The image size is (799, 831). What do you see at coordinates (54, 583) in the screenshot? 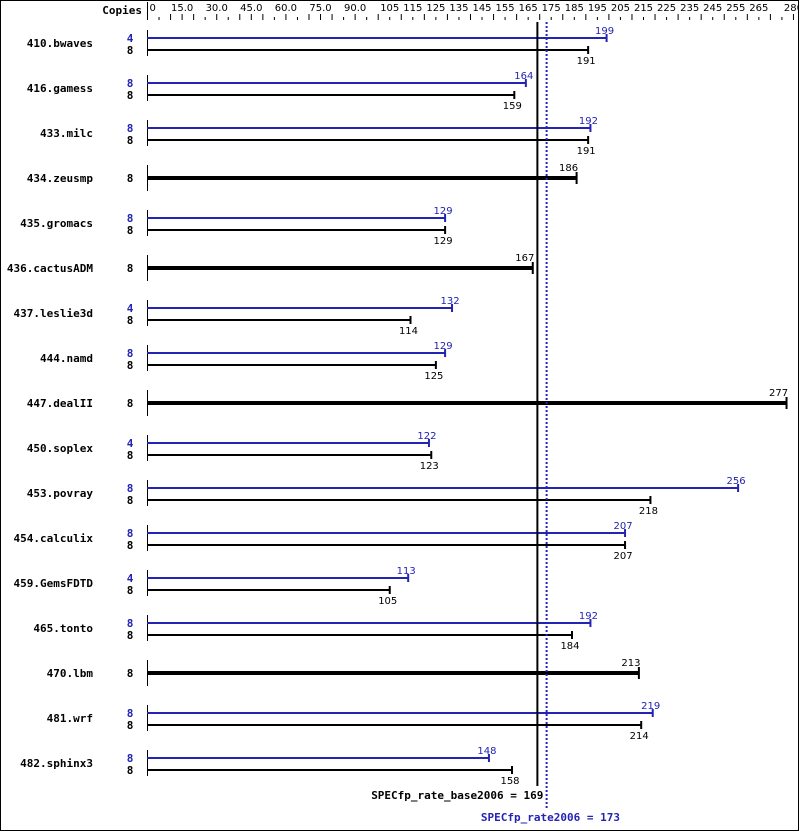
I see `benchmark-name: 459.GemsFDTD` at bounding box center [54, 583].